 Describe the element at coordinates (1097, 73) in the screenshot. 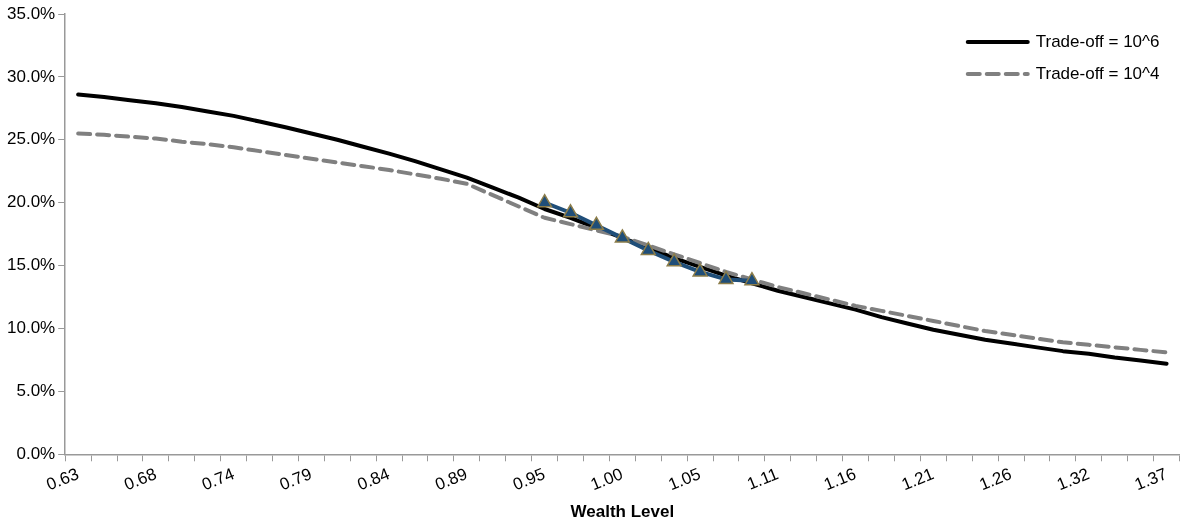

I see `legend-label: Trade-off = 10^4` at that location.